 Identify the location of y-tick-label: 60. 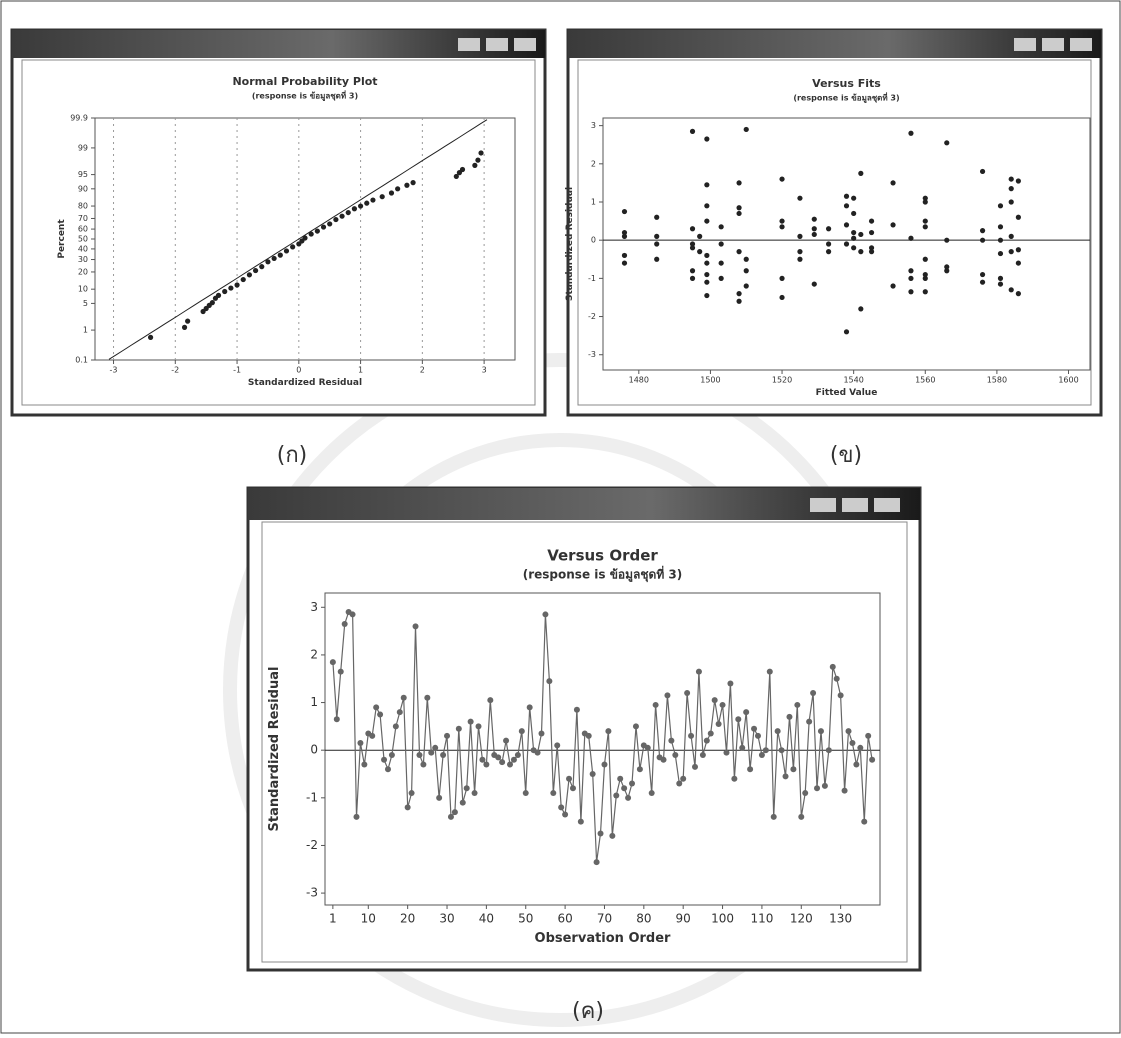
(83, 229).